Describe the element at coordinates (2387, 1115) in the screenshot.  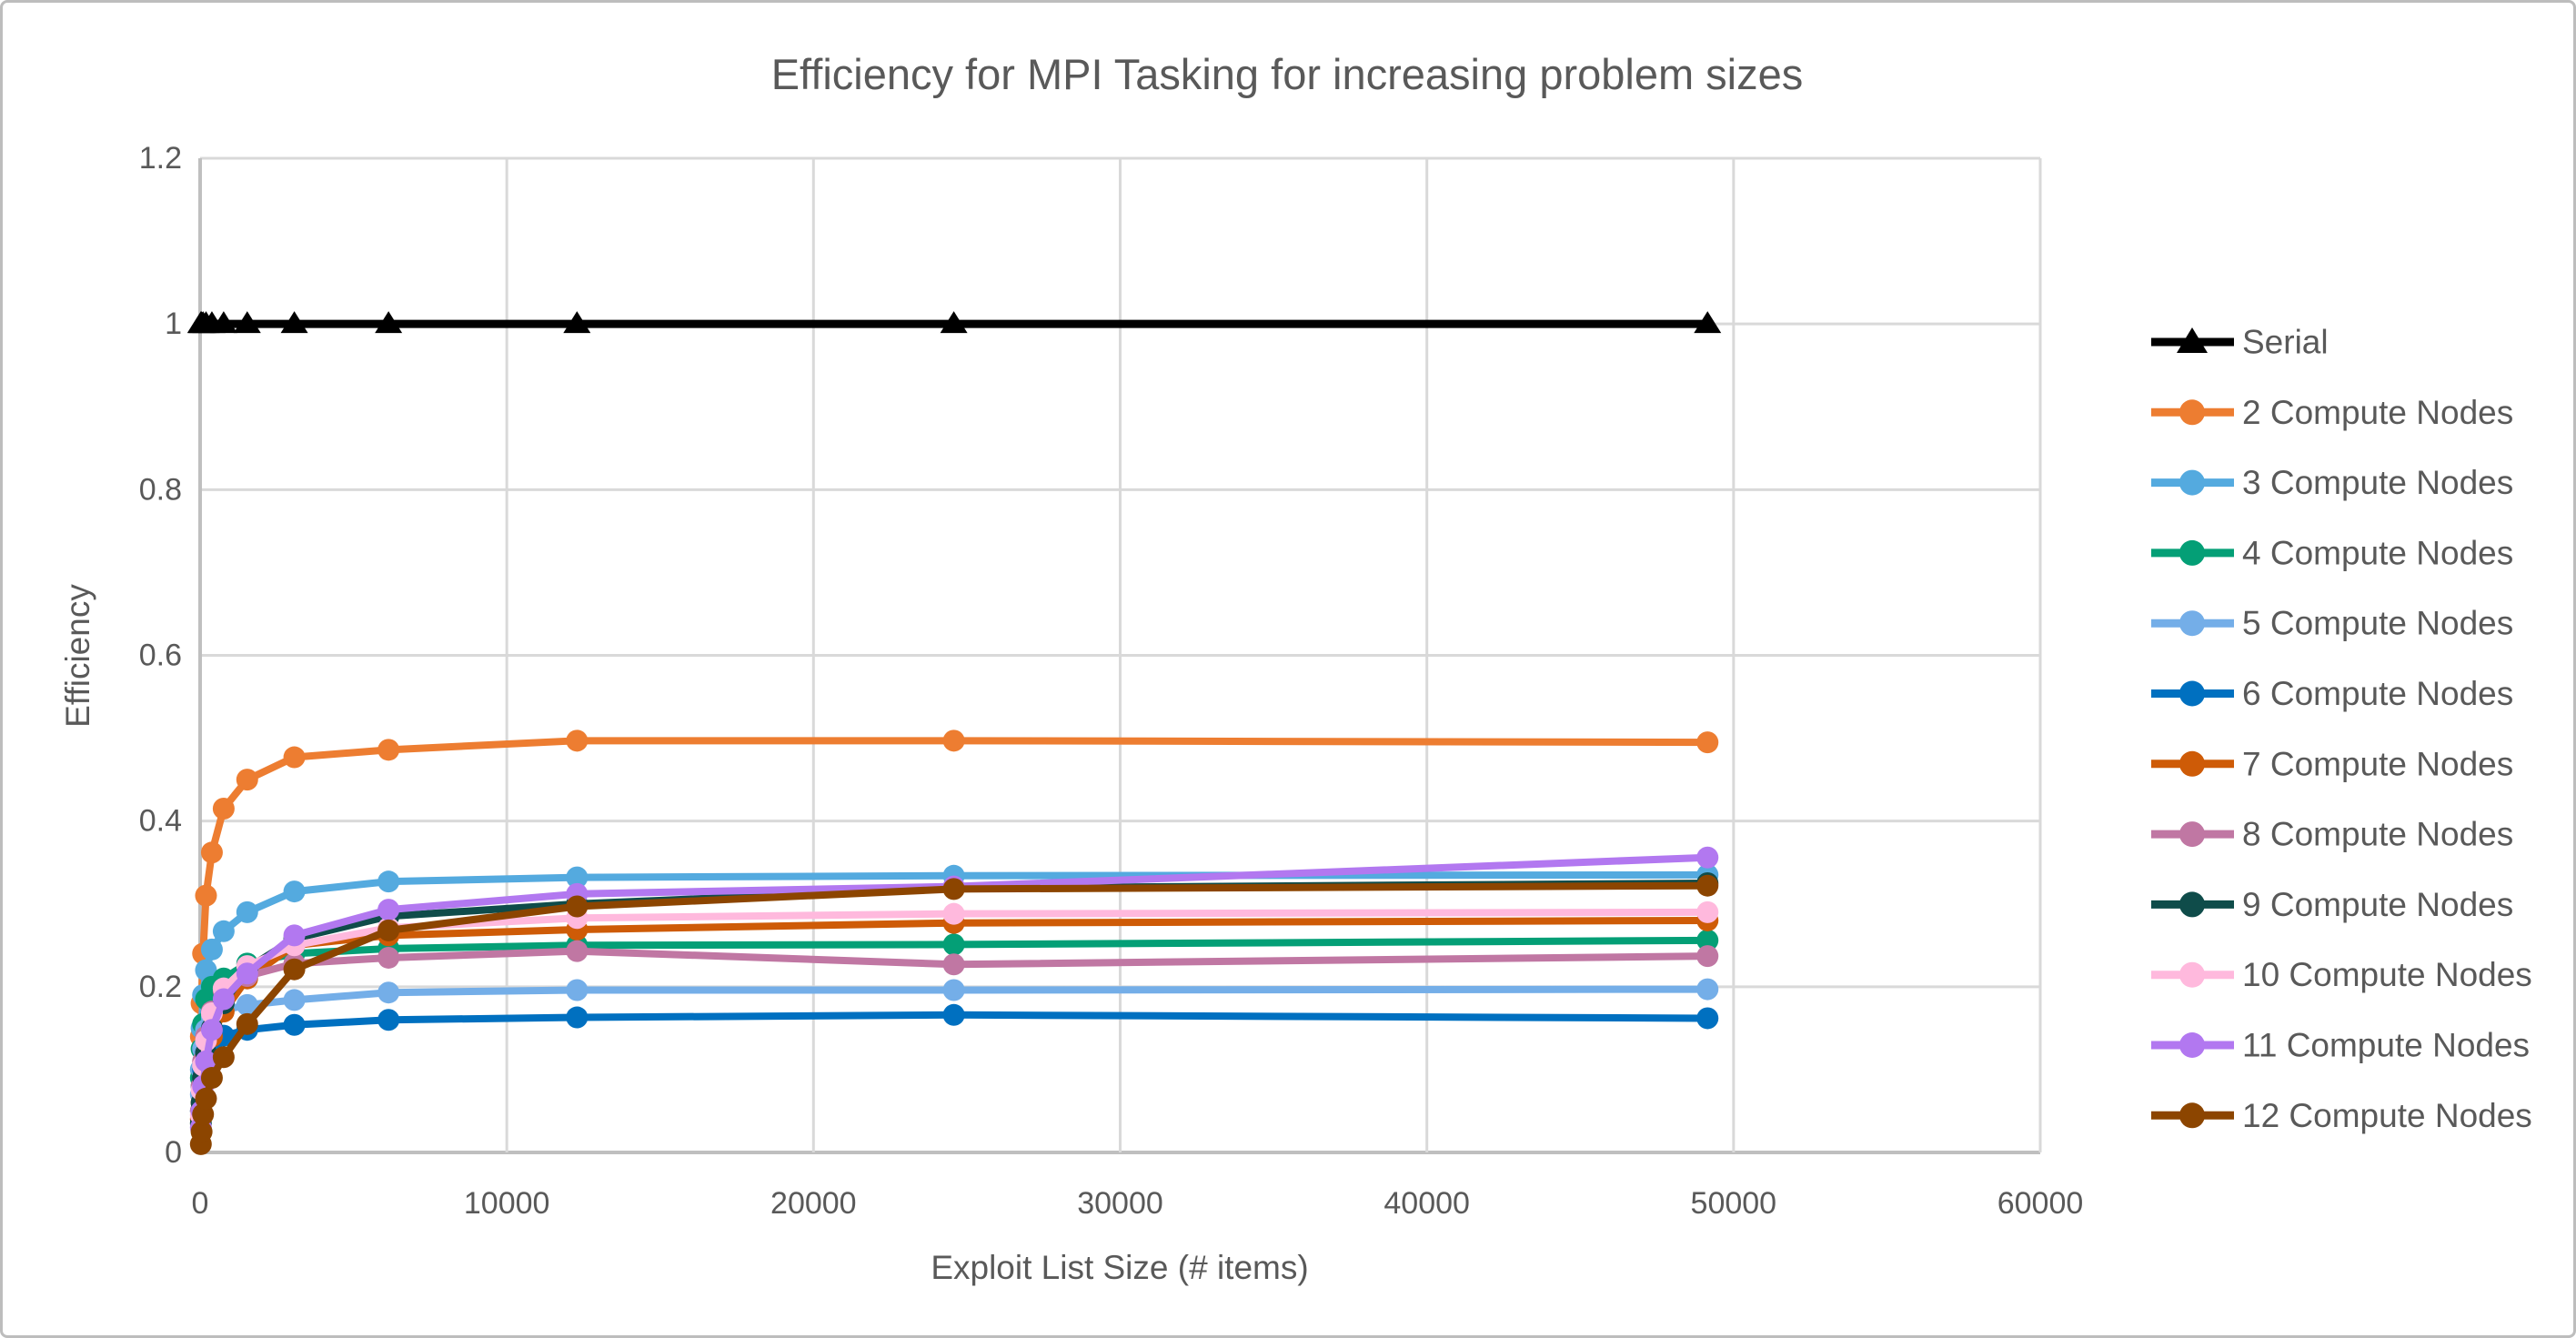
I see `legend-label: 12 Compute Nodes` at that location.